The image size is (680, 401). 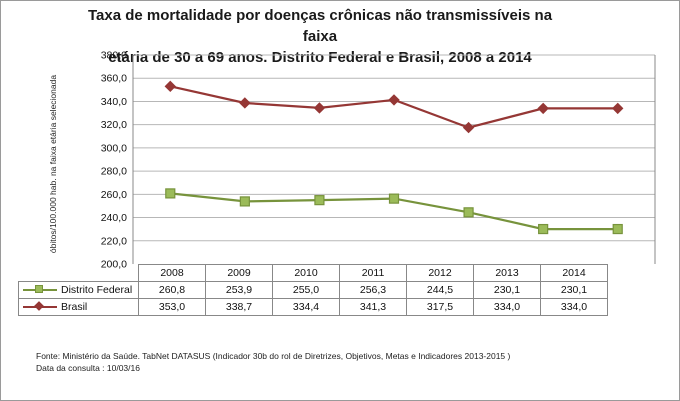 I want to click on y-tick-label: 260,0, so click(x=114, y=195).